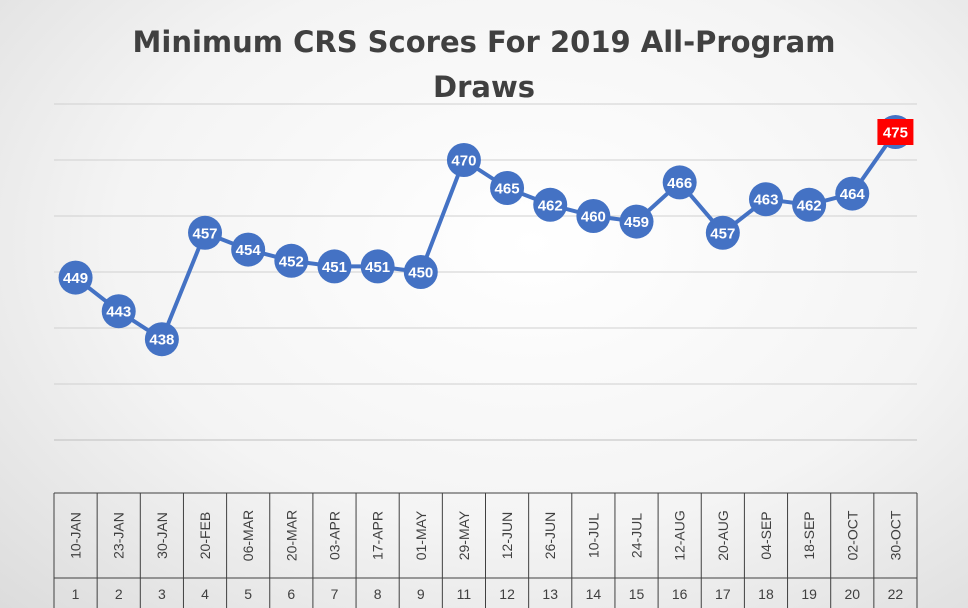  I want to click on x-tick-label-date: 12-AUG, so click(680, 535).